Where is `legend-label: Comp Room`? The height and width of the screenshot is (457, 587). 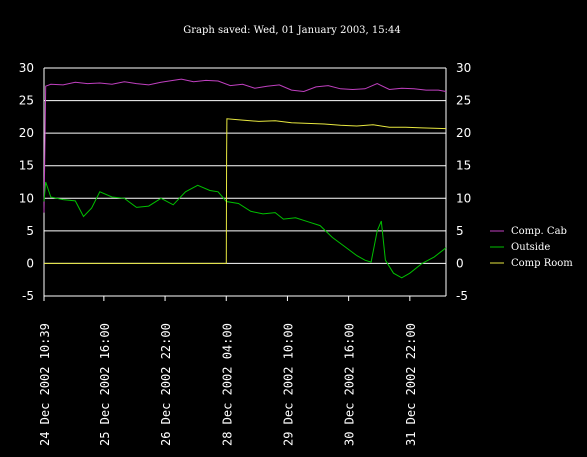
legend-label: Comp Room is located at coordinates (542, 263).